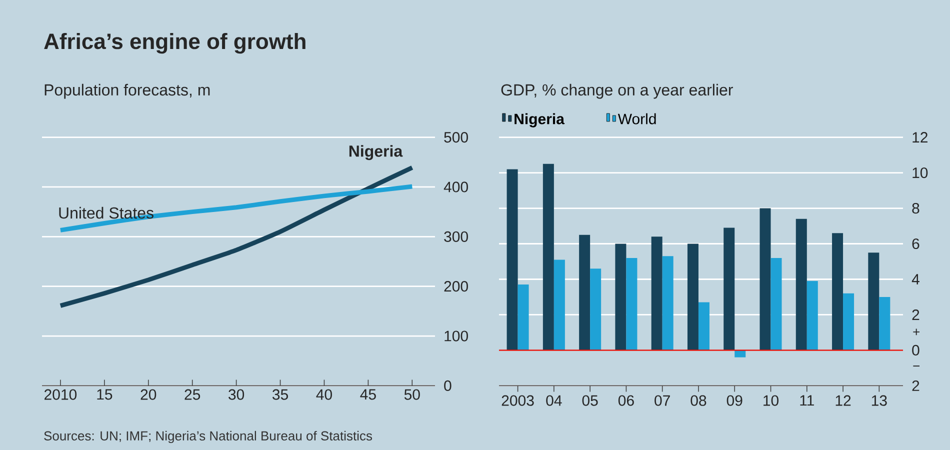 This screenshot has height=450, width=950. What do you see at coordinates (920, 137) in the screenshot?
I see `y-tick-label: 12` at bounding box center [920, 137].